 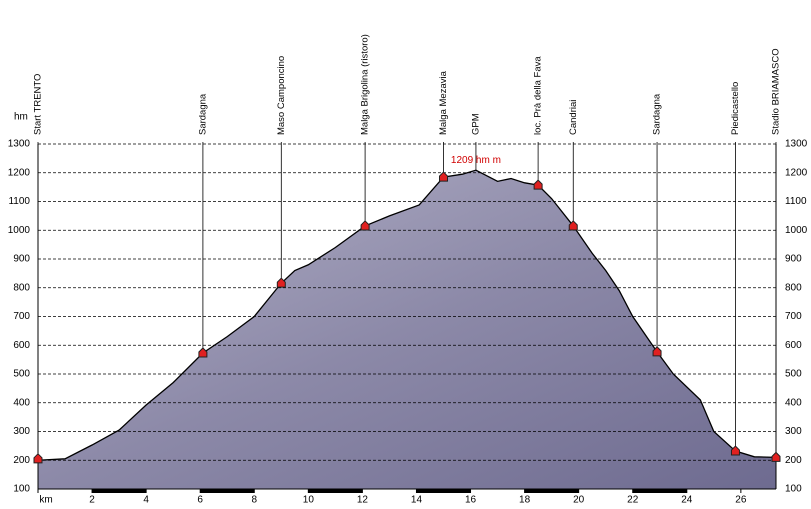 I want to click on waypoint-label: GPM, so click(x=475, y=124).